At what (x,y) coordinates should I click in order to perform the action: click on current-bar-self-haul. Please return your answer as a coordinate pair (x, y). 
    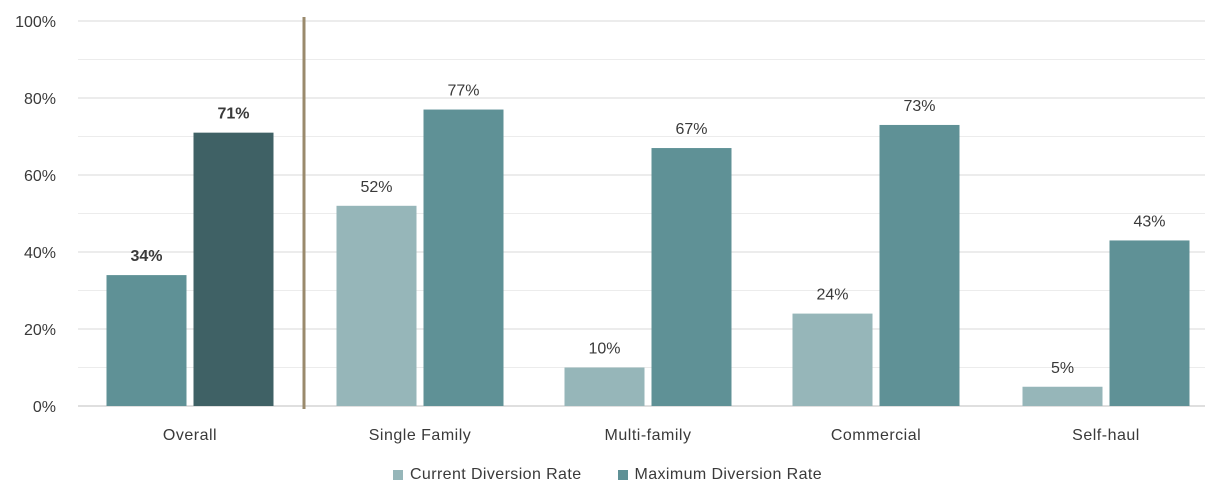
    Looking at the image, I should click on (1062, 396).